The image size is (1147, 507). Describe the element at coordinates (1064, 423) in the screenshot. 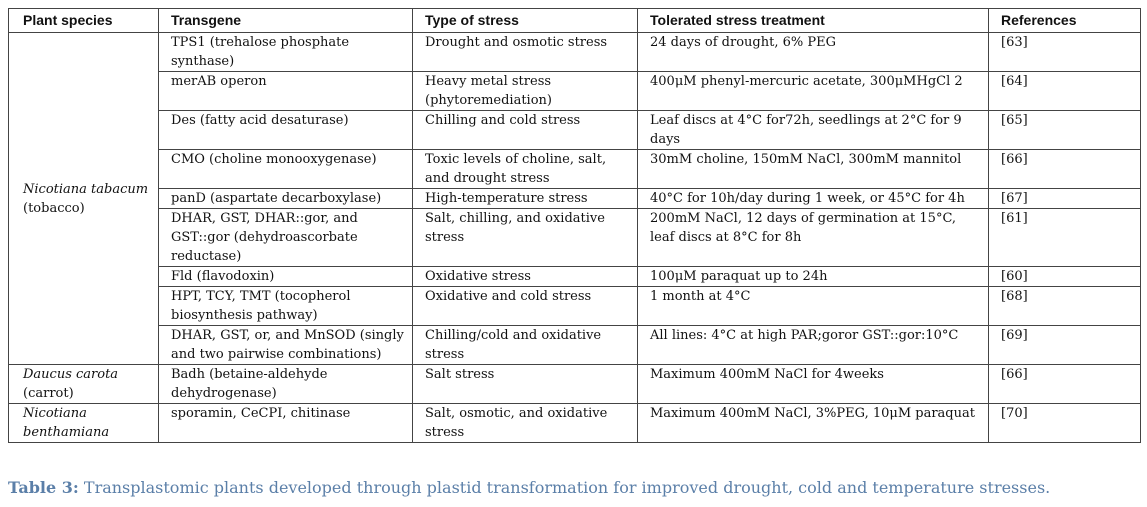

I see `reference-cell: [70]` at that location.